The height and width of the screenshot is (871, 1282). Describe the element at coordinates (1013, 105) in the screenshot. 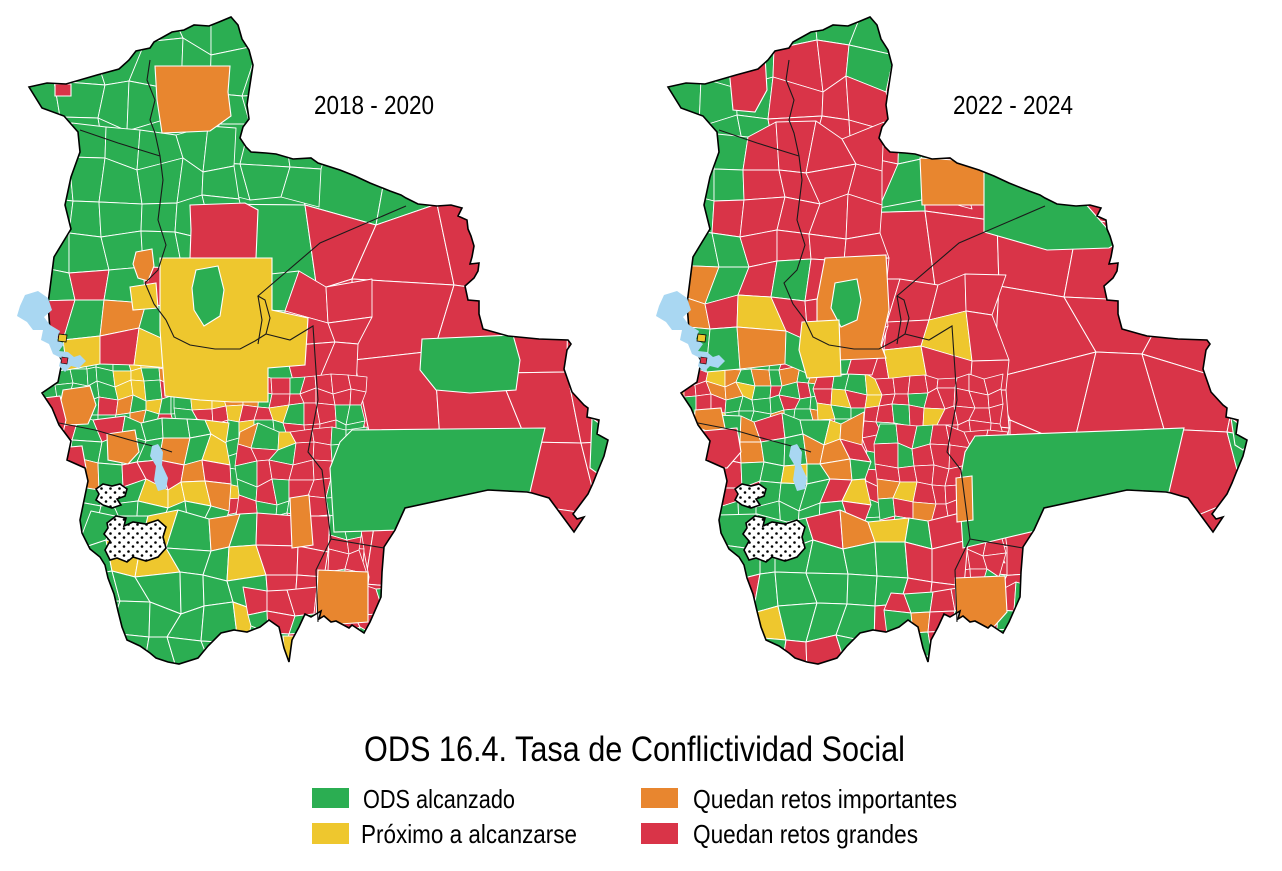

I see `svg-text: 2022 - 2024` at that location.